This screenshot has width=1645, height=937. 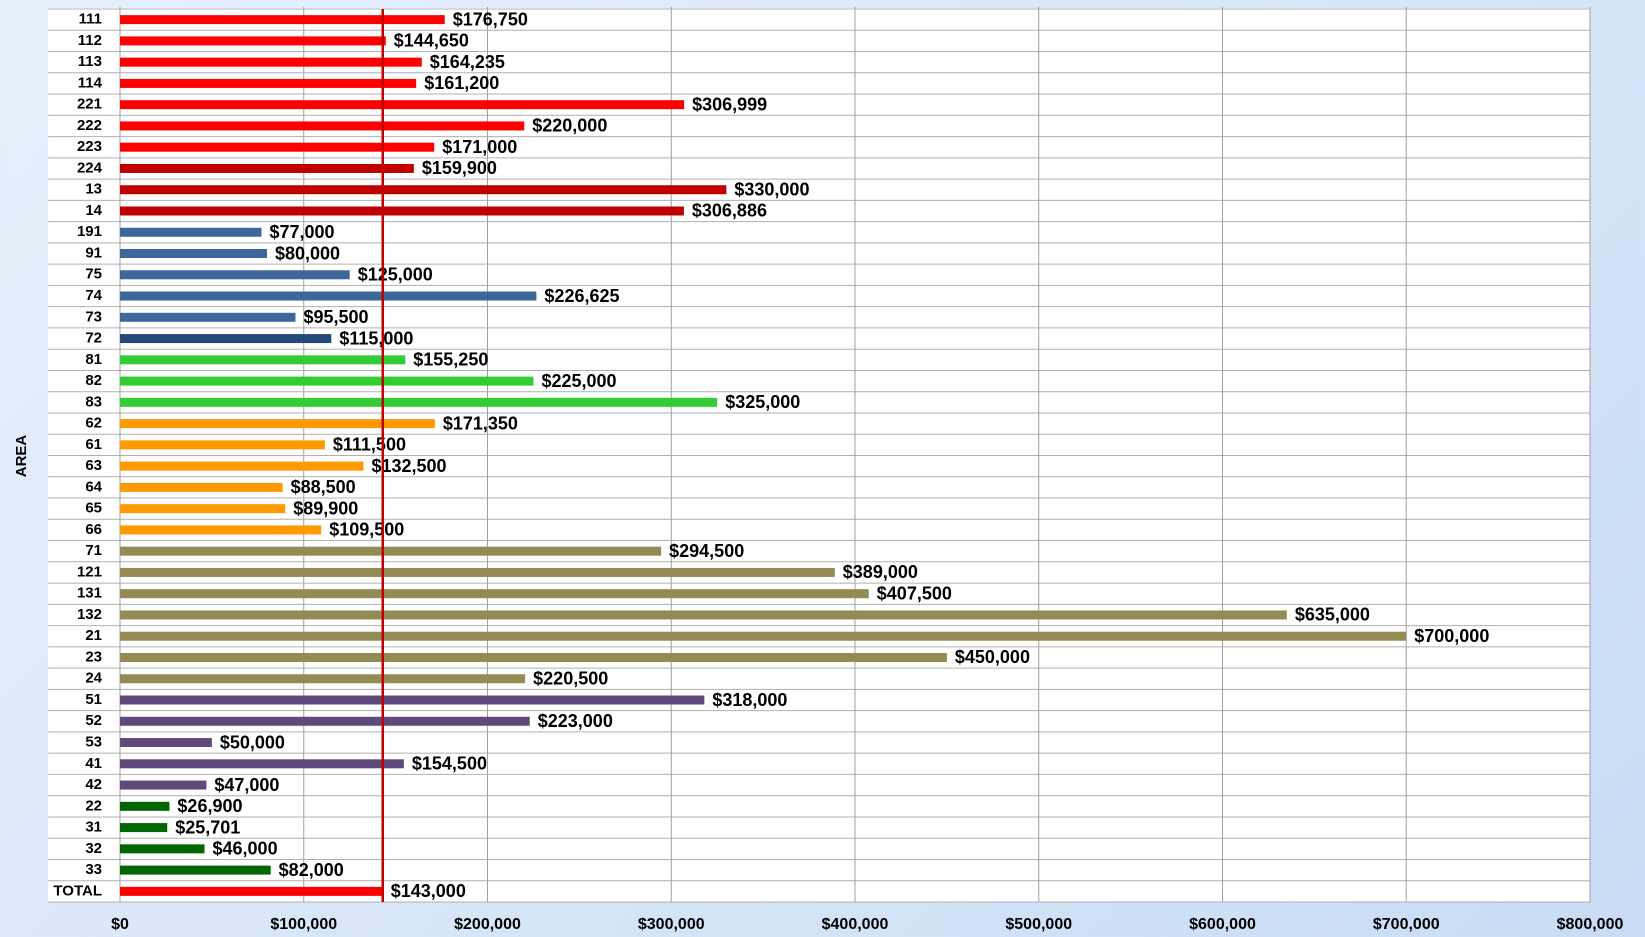 What do you see at coordinates (89, 125) in the screenshot?
I see `y-tick-label: 222` at bounding box center [89, 125].